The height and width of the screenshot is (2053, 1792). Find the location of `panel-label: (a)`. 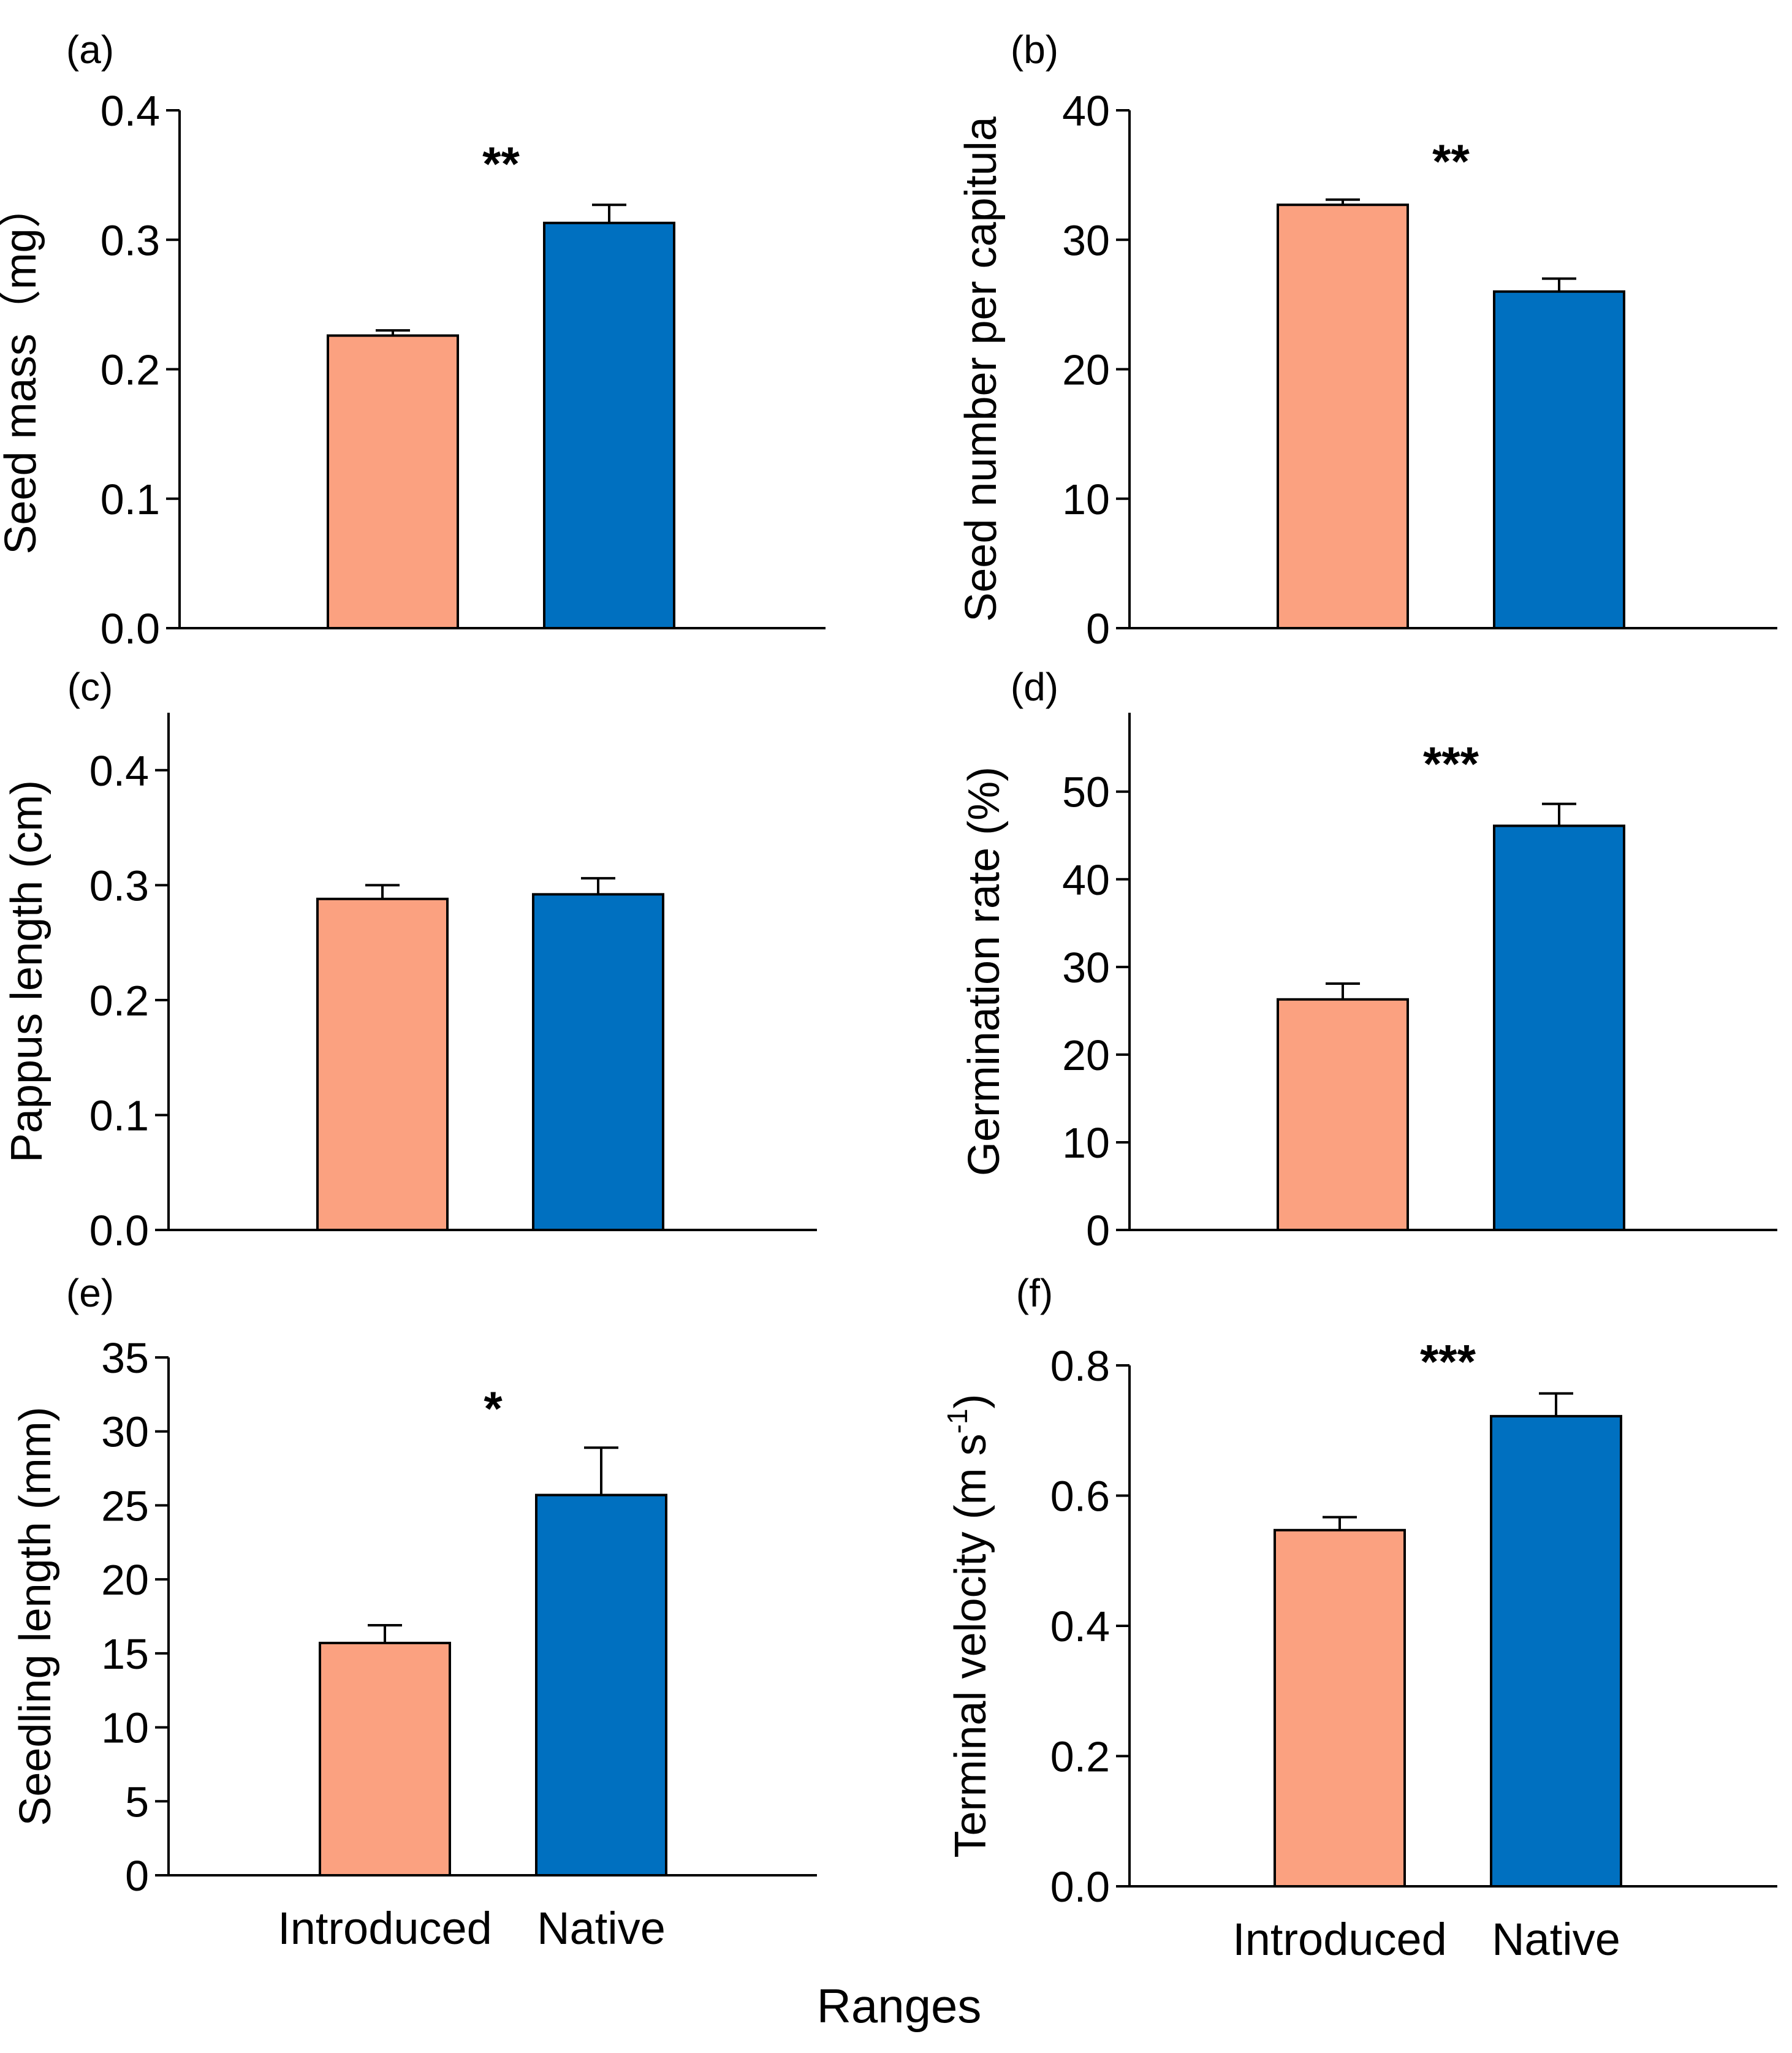

panel-label: (a) is located at coordinates (90, 50).